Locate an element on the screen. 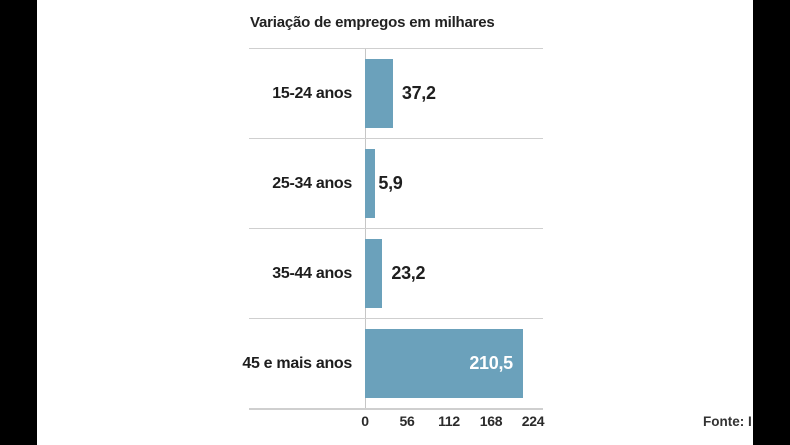 Image resolution: width=790 pixels, height=445 pixels. category-label: 15-24 anos is located at coordinates (312, 93).